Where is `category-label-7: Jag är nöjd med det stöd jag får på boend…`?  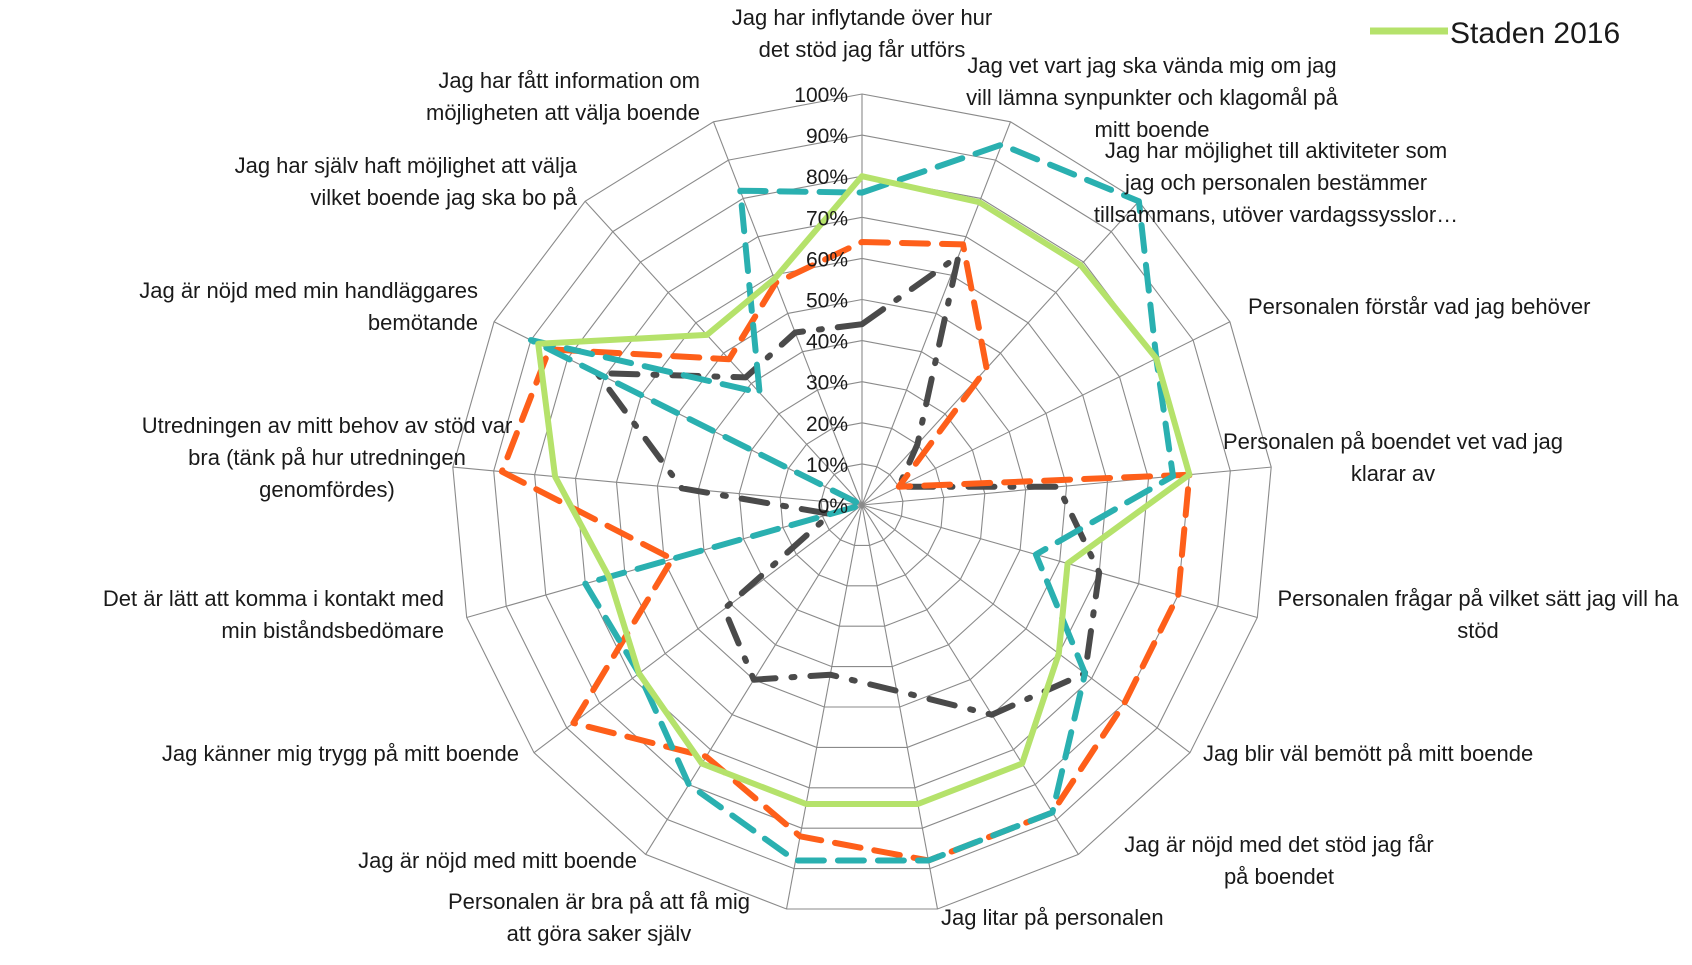 category-label-7: Jag är nöjd med det stöd jag får på boend… is located at coordinates (1278, 860).